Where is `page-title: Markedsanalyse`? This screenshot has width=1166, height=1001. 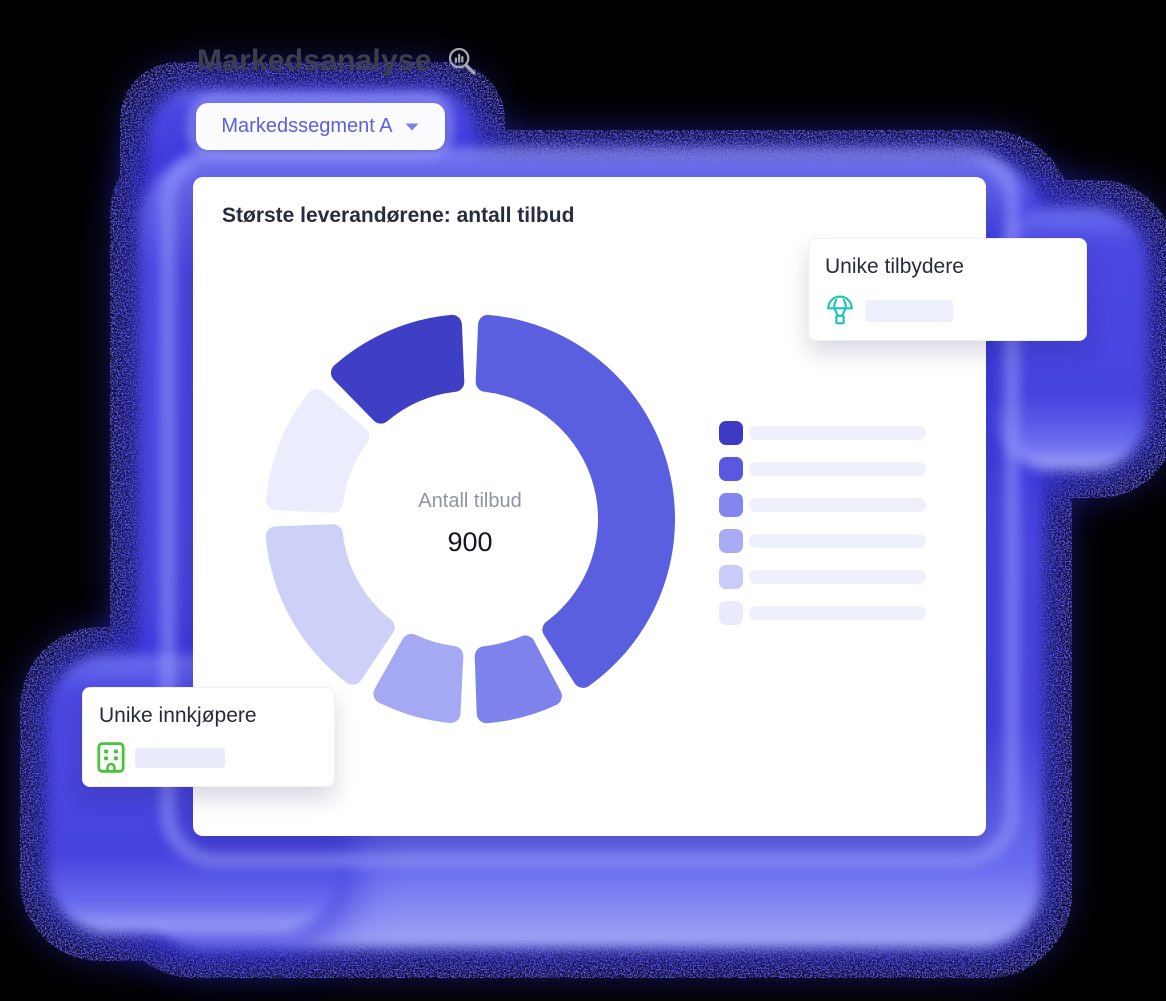
page-title: Markedsanalyse is located at coordinates (314, 60).